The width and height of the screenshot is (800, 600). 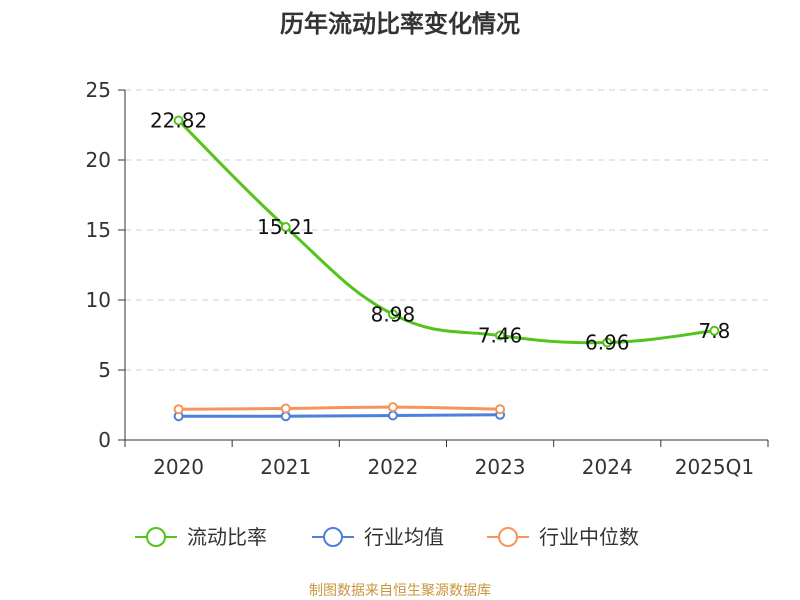 I want to click on y-tick-label: 15, so click(x=98, y=230).